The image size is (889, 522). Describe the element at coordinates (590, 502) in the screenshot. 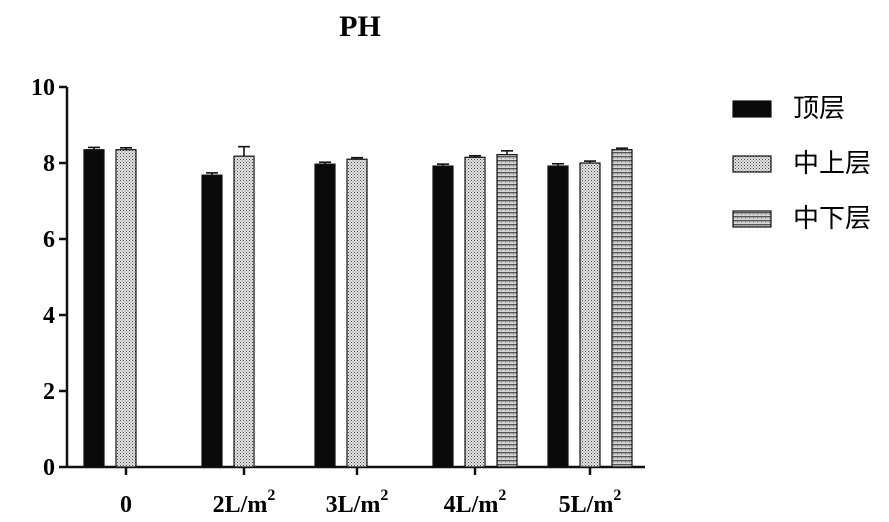

I see `x-tick-label: 5L/m2` at that location.